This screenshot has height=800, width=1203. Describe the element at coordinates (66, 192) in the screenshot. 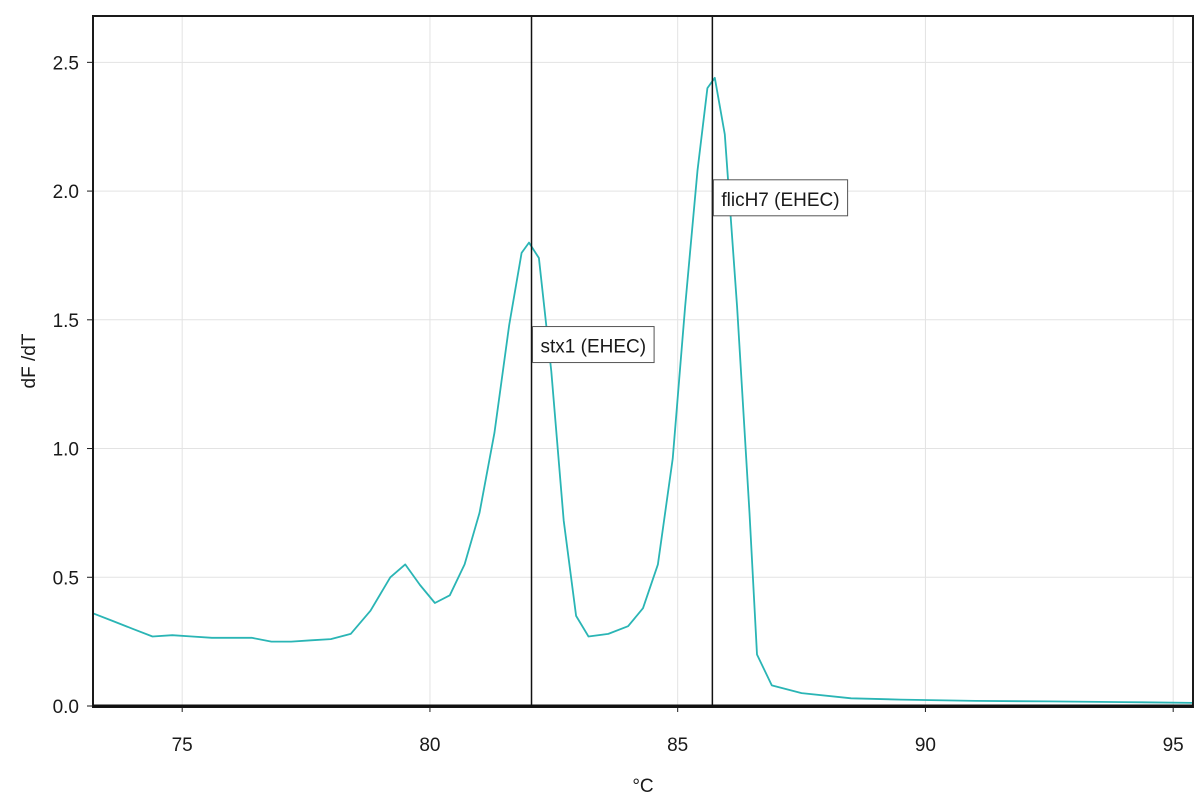

I see `y-tick-label: 2.0` at that location.